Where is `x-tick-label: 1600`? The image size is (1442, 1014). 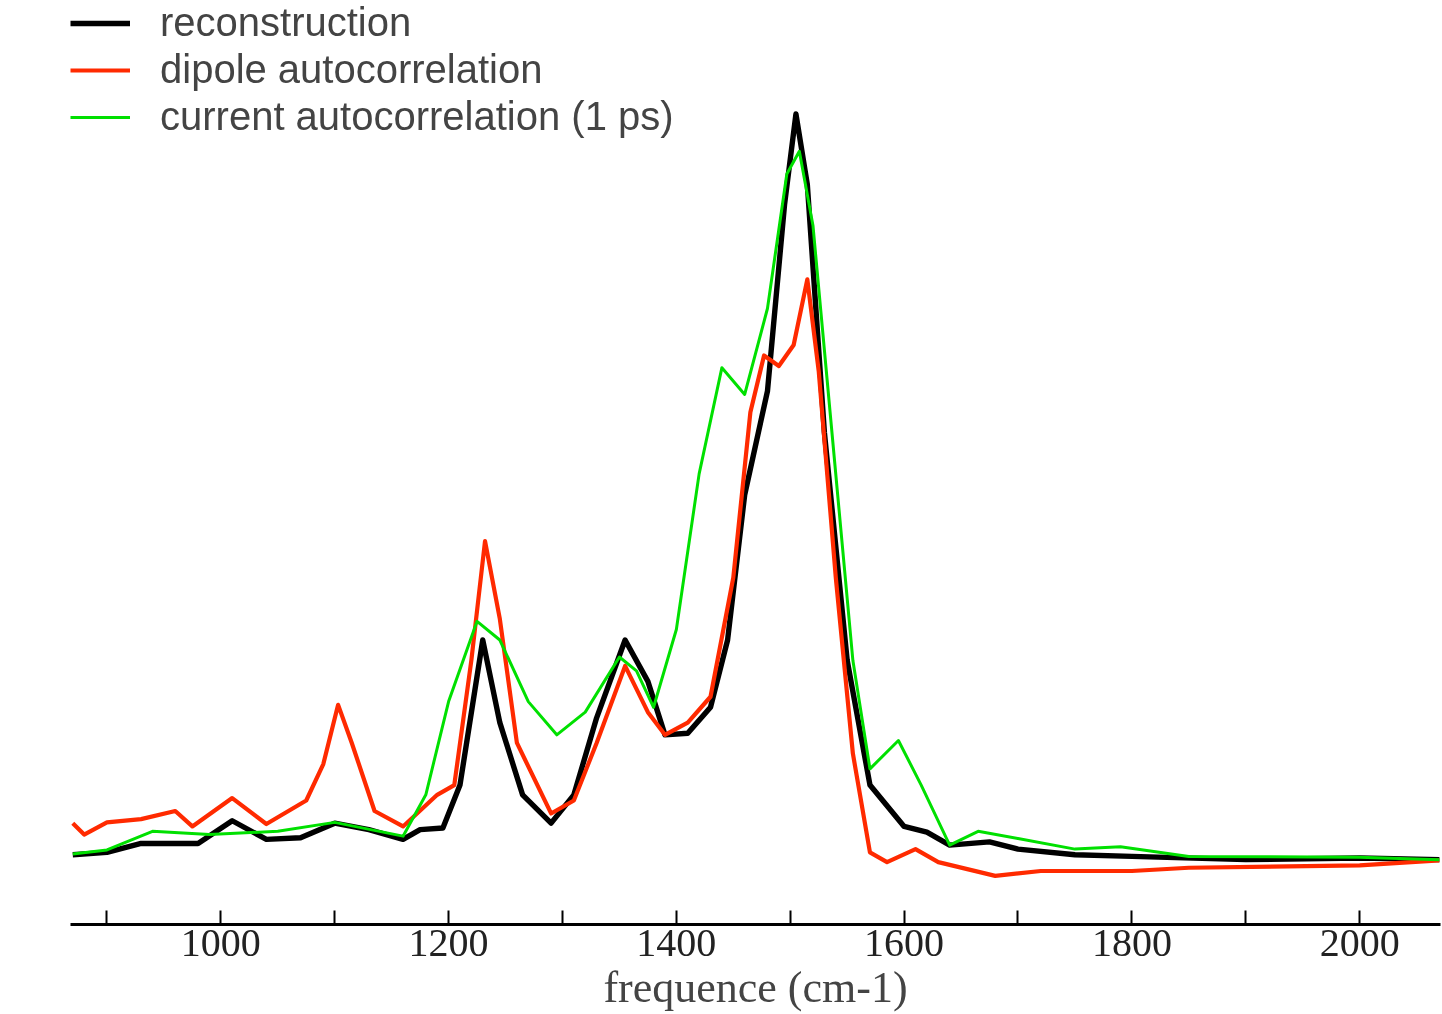 x-tick-label: 1600 is located at coordinates (904, 942).